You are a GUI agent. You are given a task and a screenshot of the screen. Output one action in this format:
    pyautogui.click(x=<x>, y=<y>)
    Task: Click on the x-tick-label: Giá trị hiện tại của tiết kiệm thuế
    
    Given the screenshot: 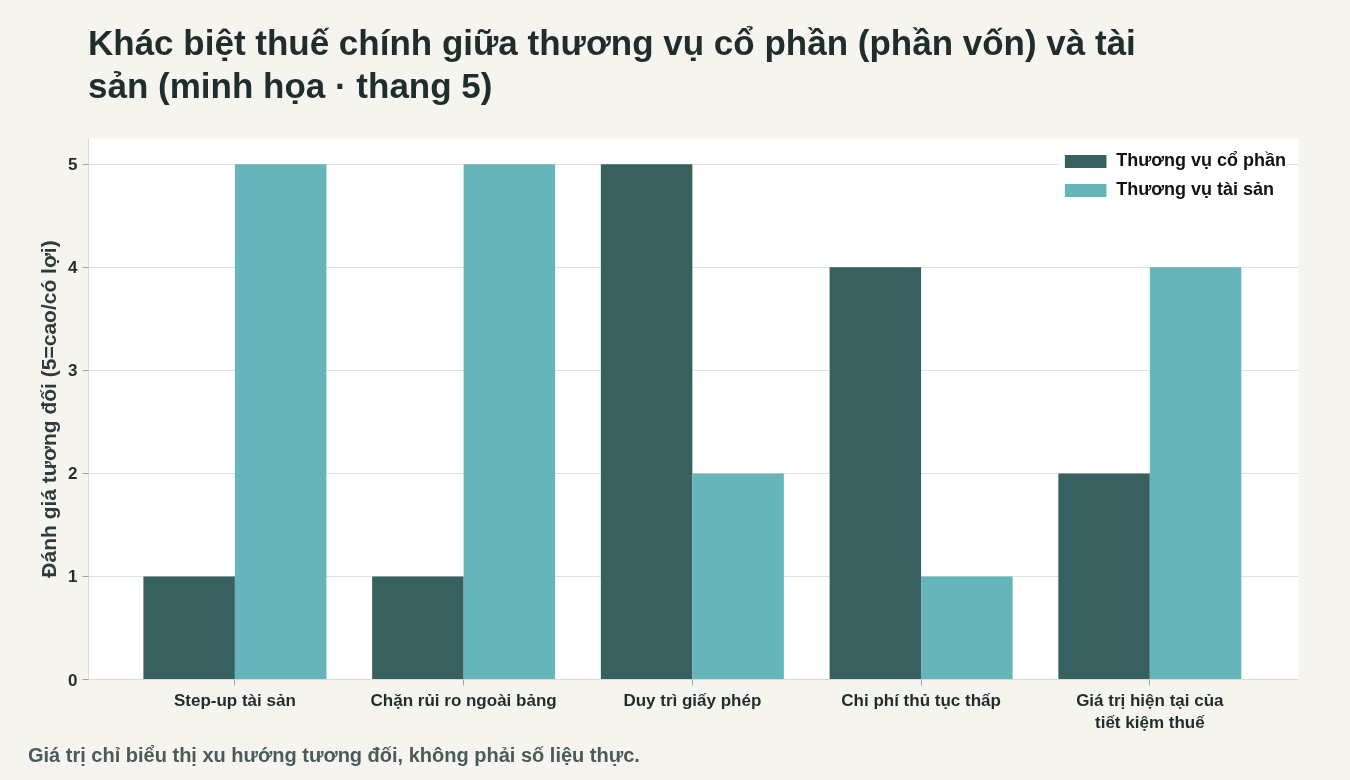 What is the action you would take?
    pyautogui.click(x=1150, y=711)
    